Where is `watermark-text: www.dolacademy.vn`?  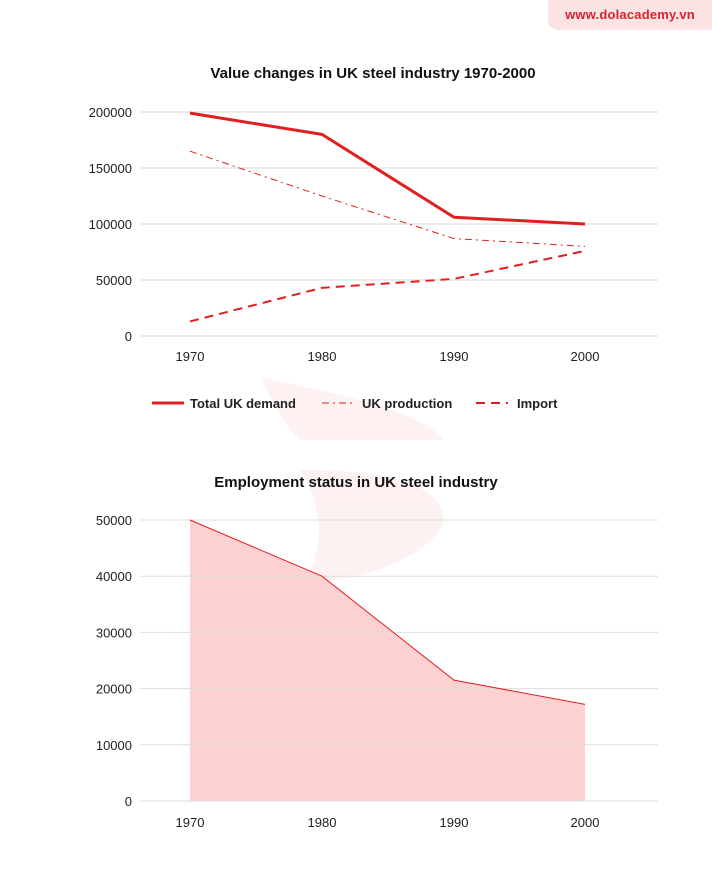
watermark-text: www.dolacademy.vn is located at coordinates (630, 14).